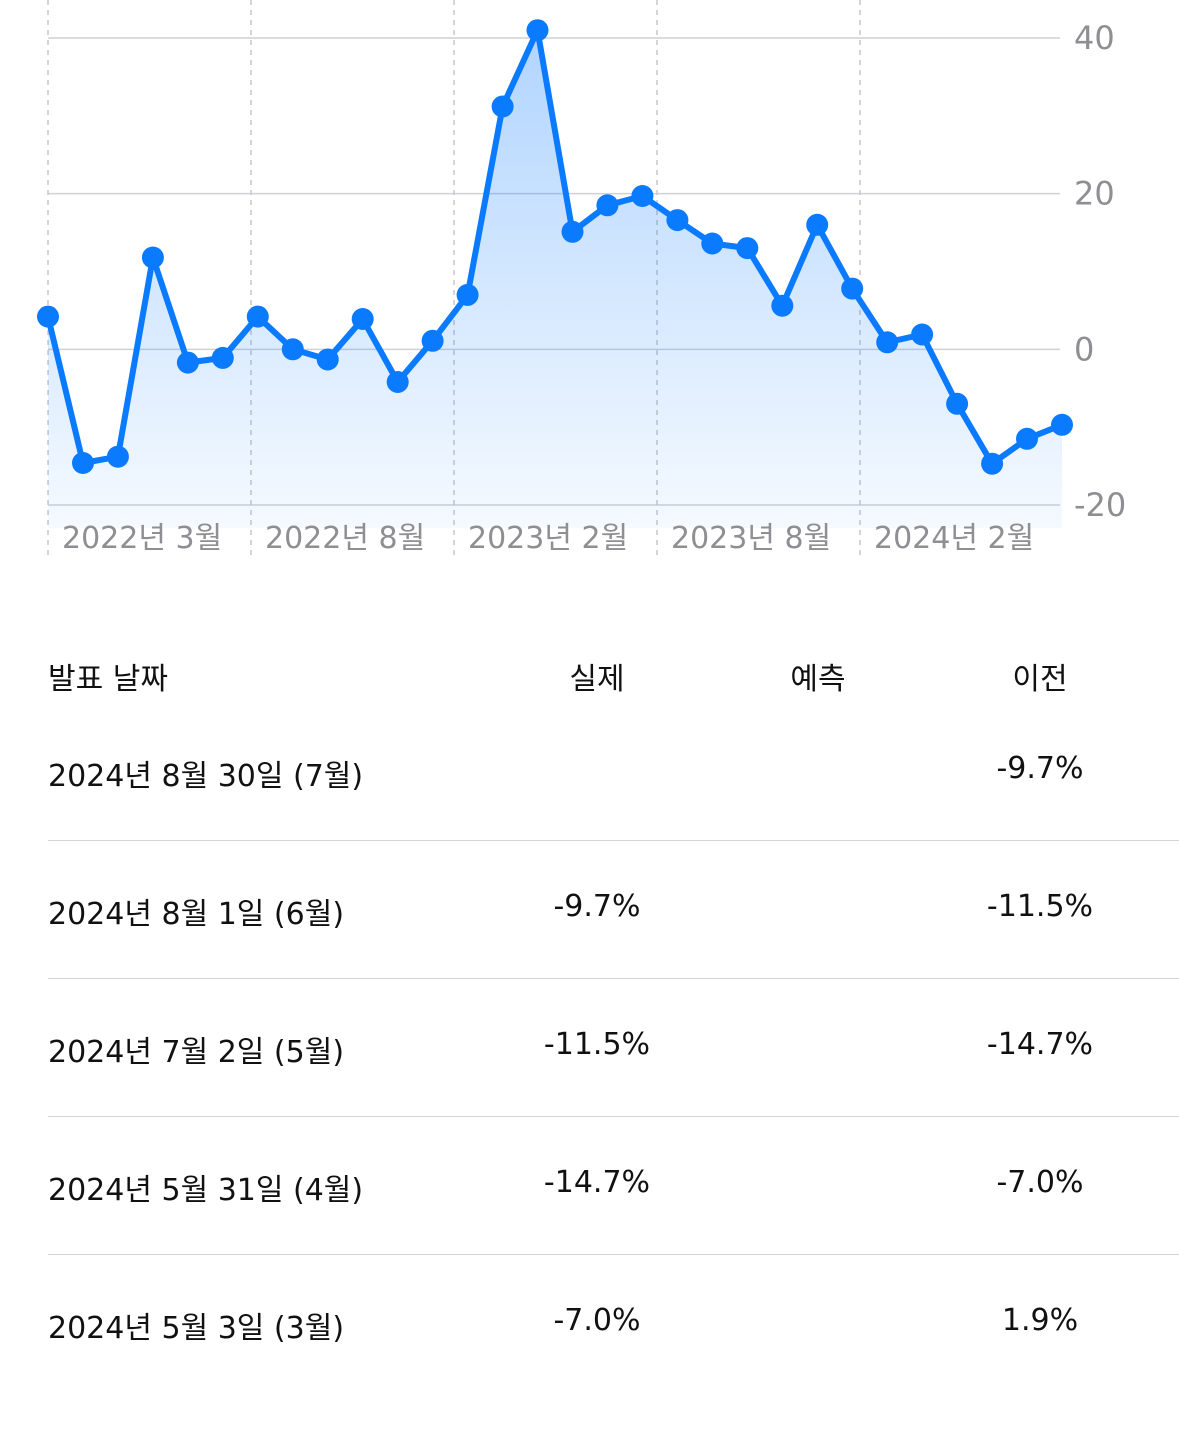  What do you see at coordinates (1040, 1320) in the screenshot?
I see `row-previous: 1.9%` at bounding box center [1040, 1320].